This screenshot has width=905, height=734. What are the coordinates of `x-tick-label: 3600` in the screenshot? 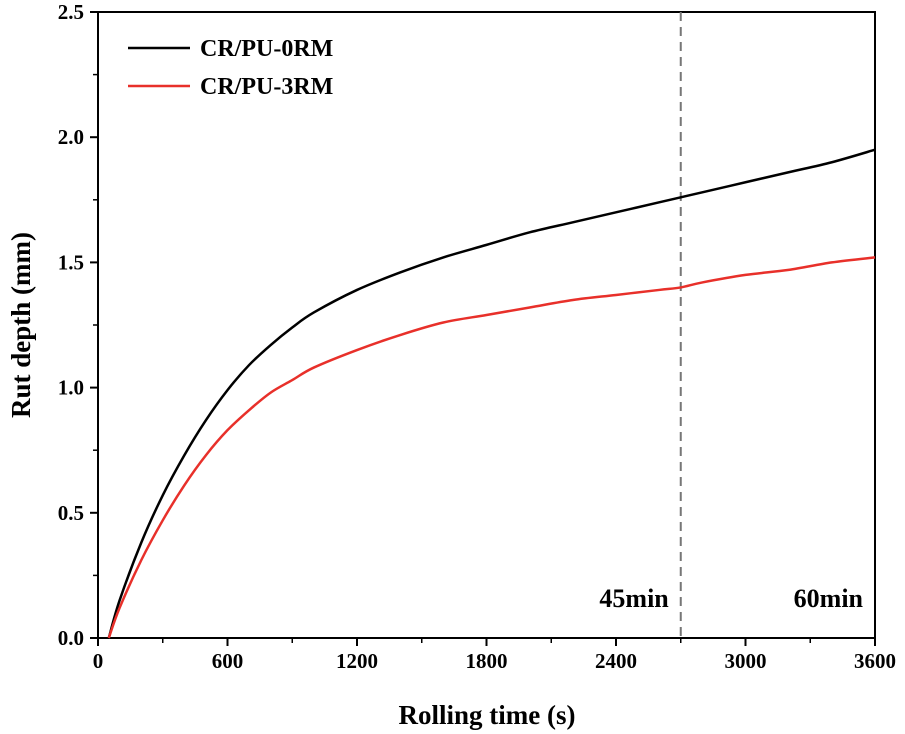 It's located at (875, 661).